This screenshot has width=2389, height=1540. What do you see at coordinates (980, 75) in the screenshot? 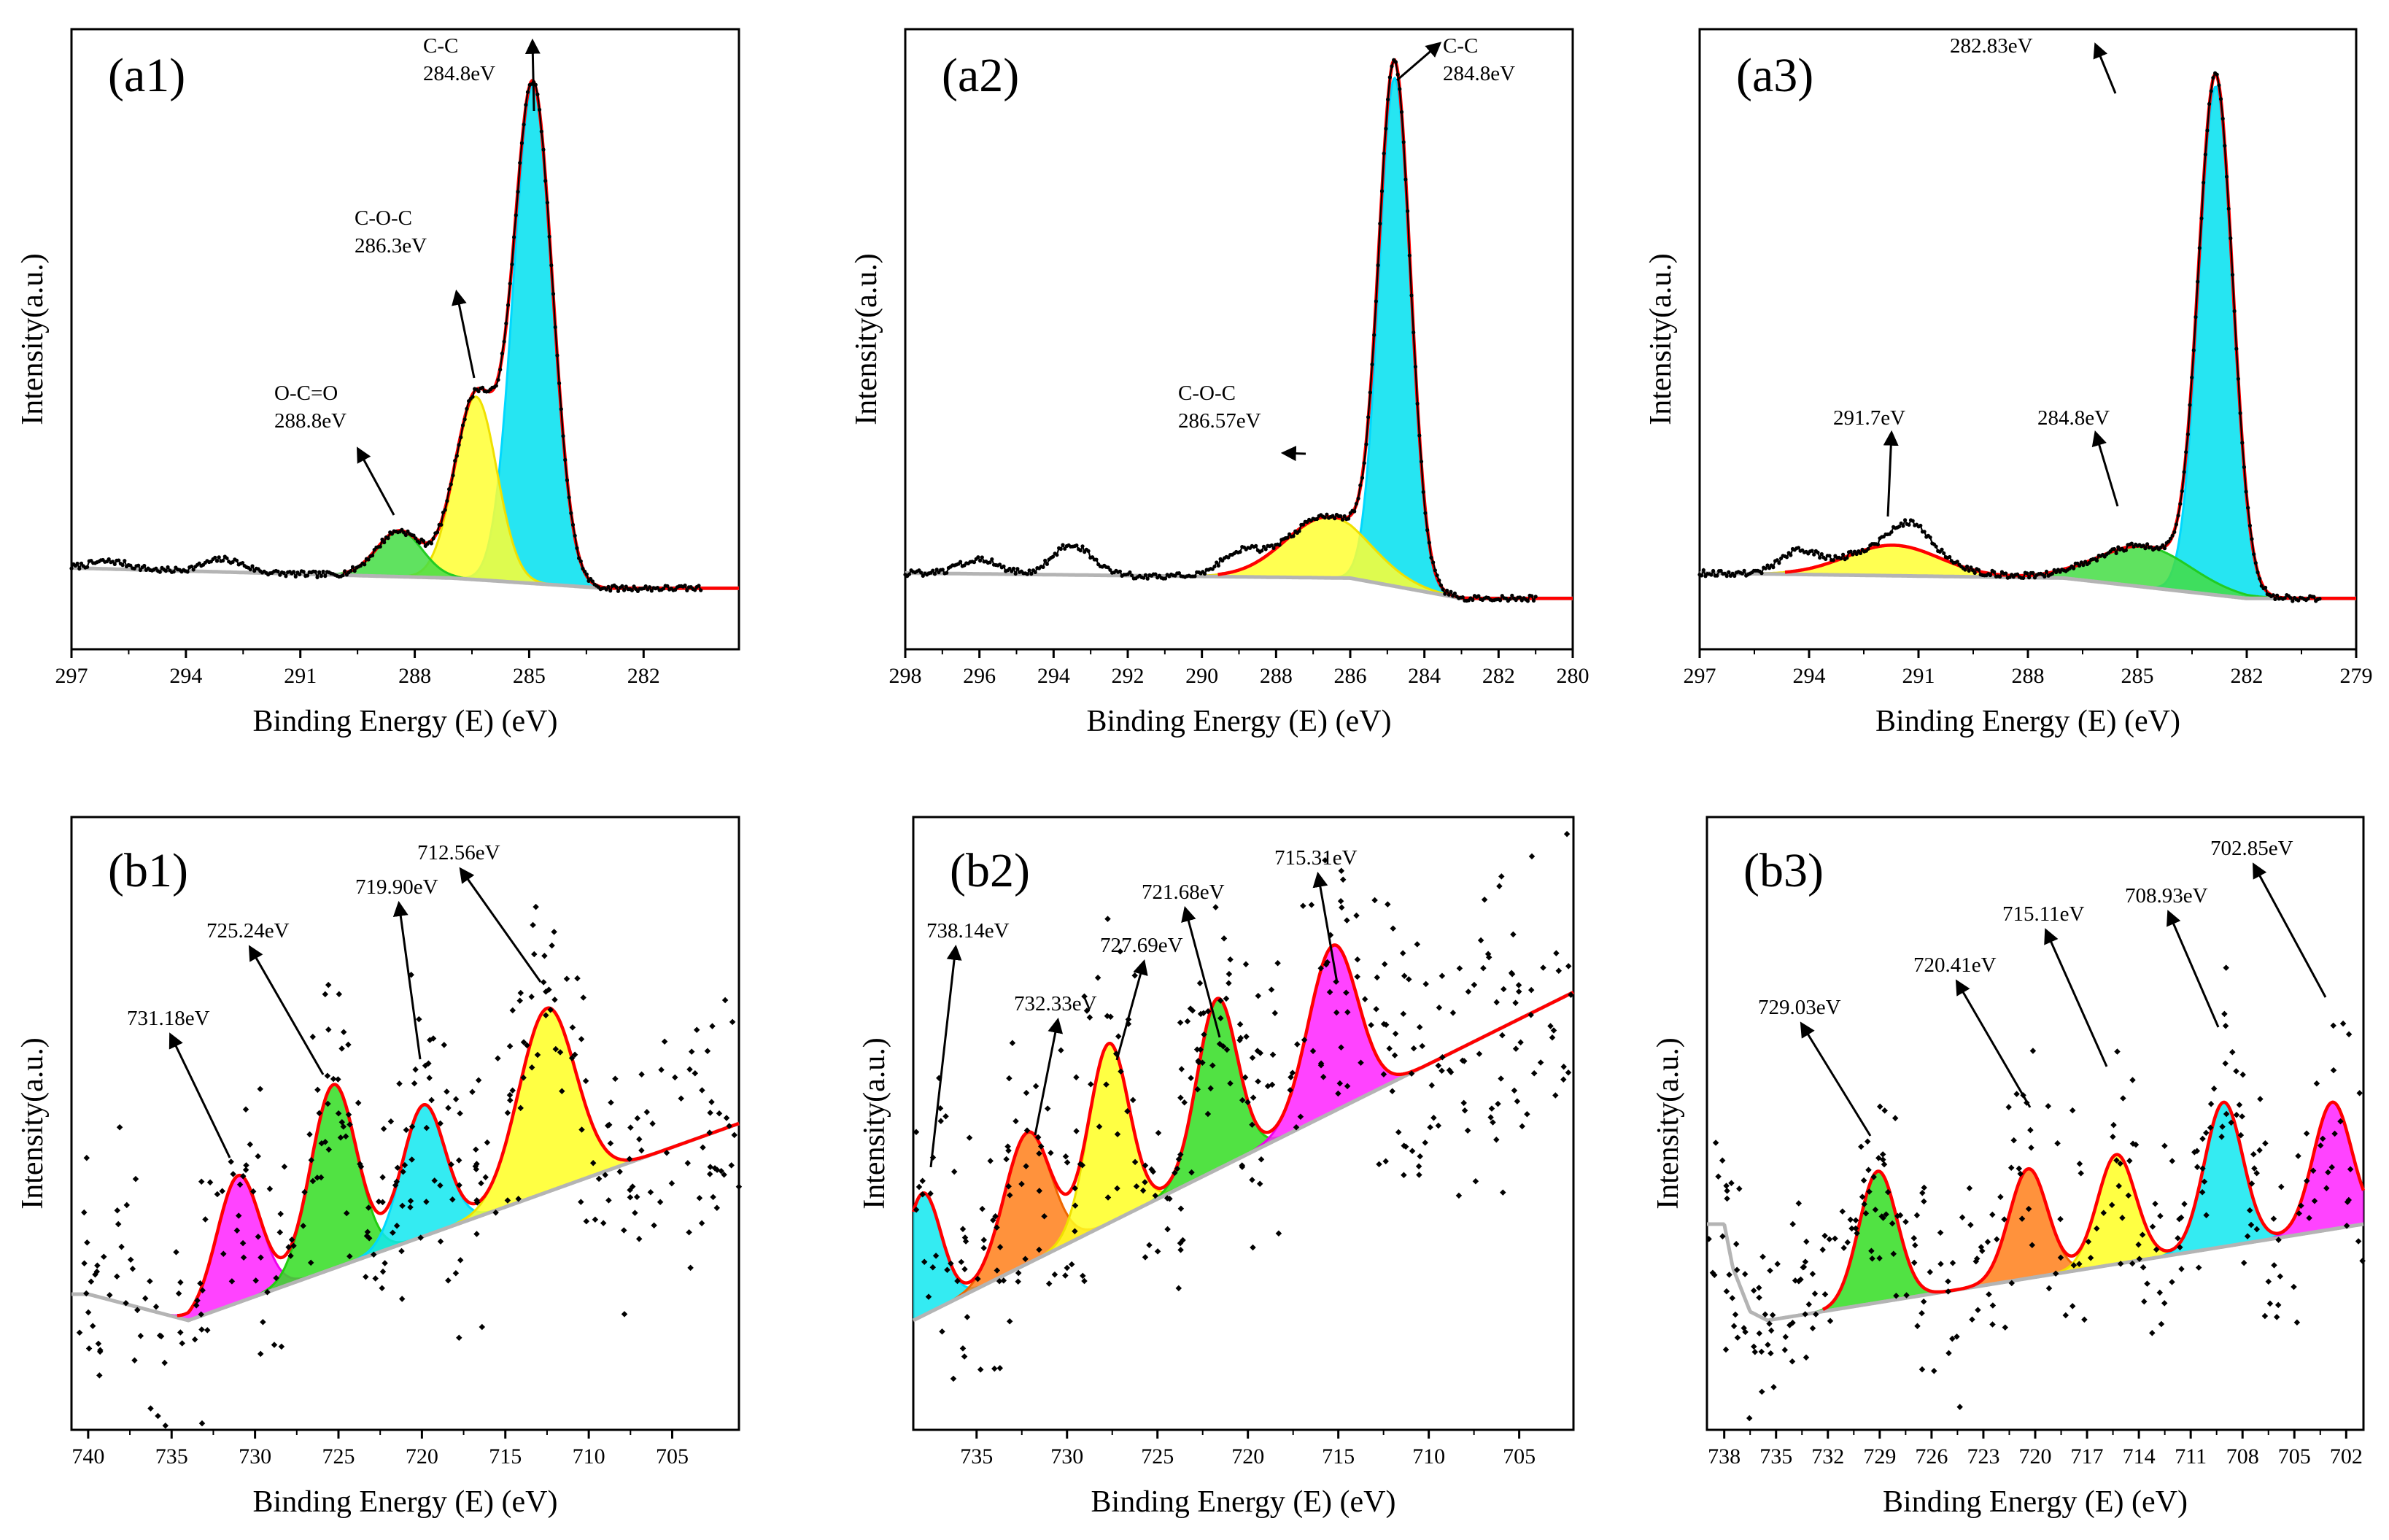
I see `panel-label: (a2)` at bounding box center [980, 75].